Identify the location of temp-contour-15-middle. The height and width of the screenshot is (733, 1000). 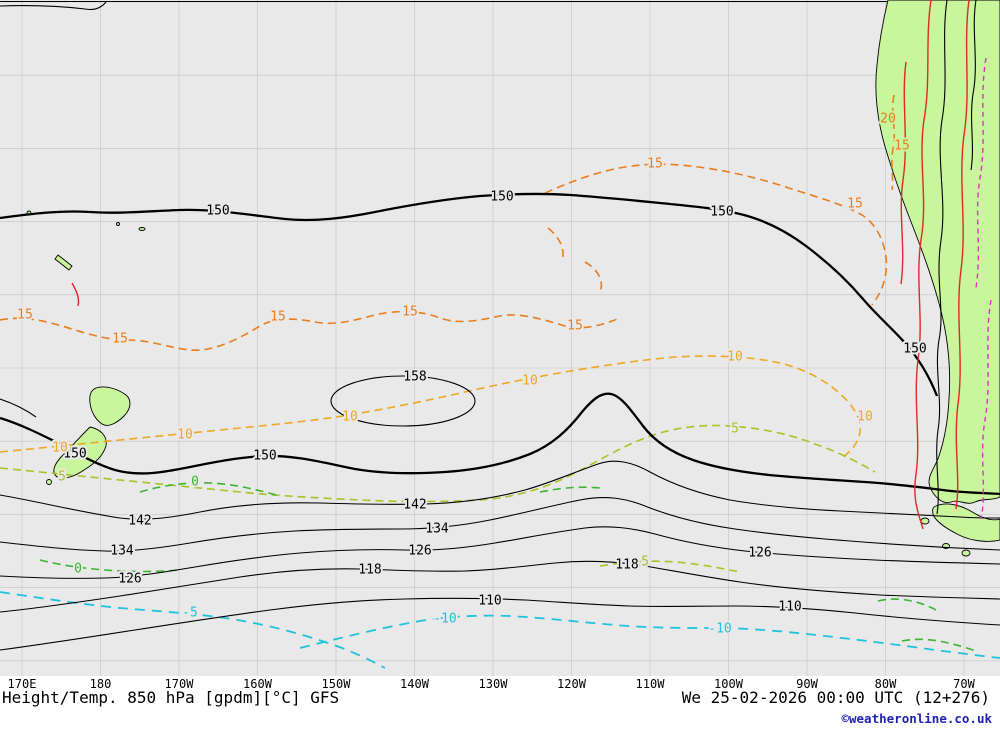
(310, 330).